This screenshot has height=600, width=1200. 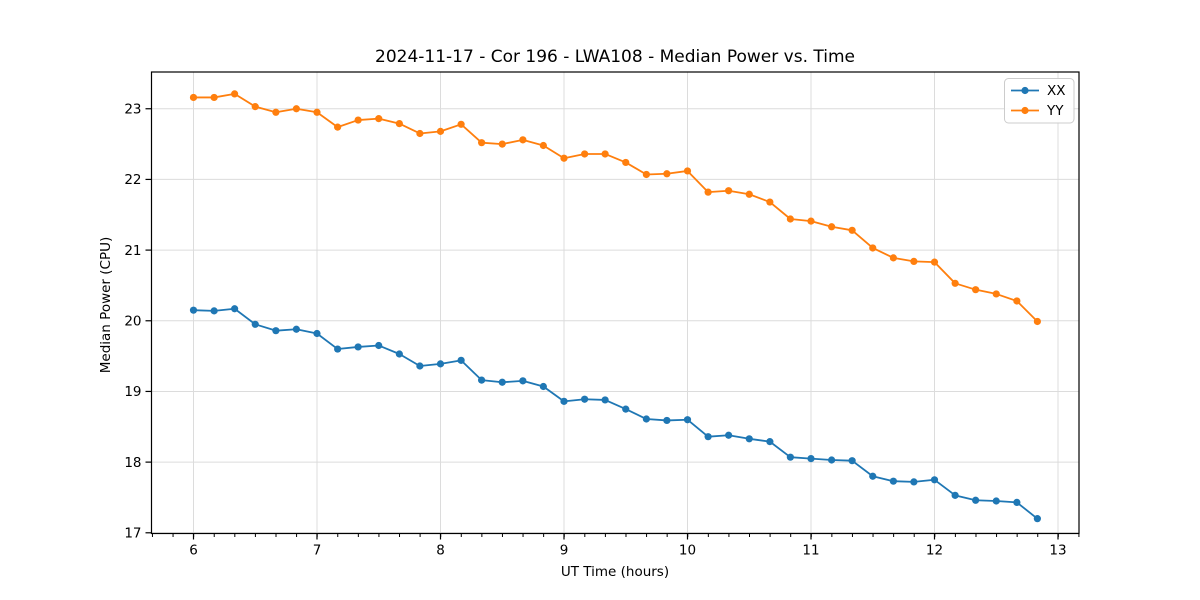 What do you see at coordinates (810, 551) in the screenshot?
I see `x-tick-label: 11` at bounding box center [810, 551].